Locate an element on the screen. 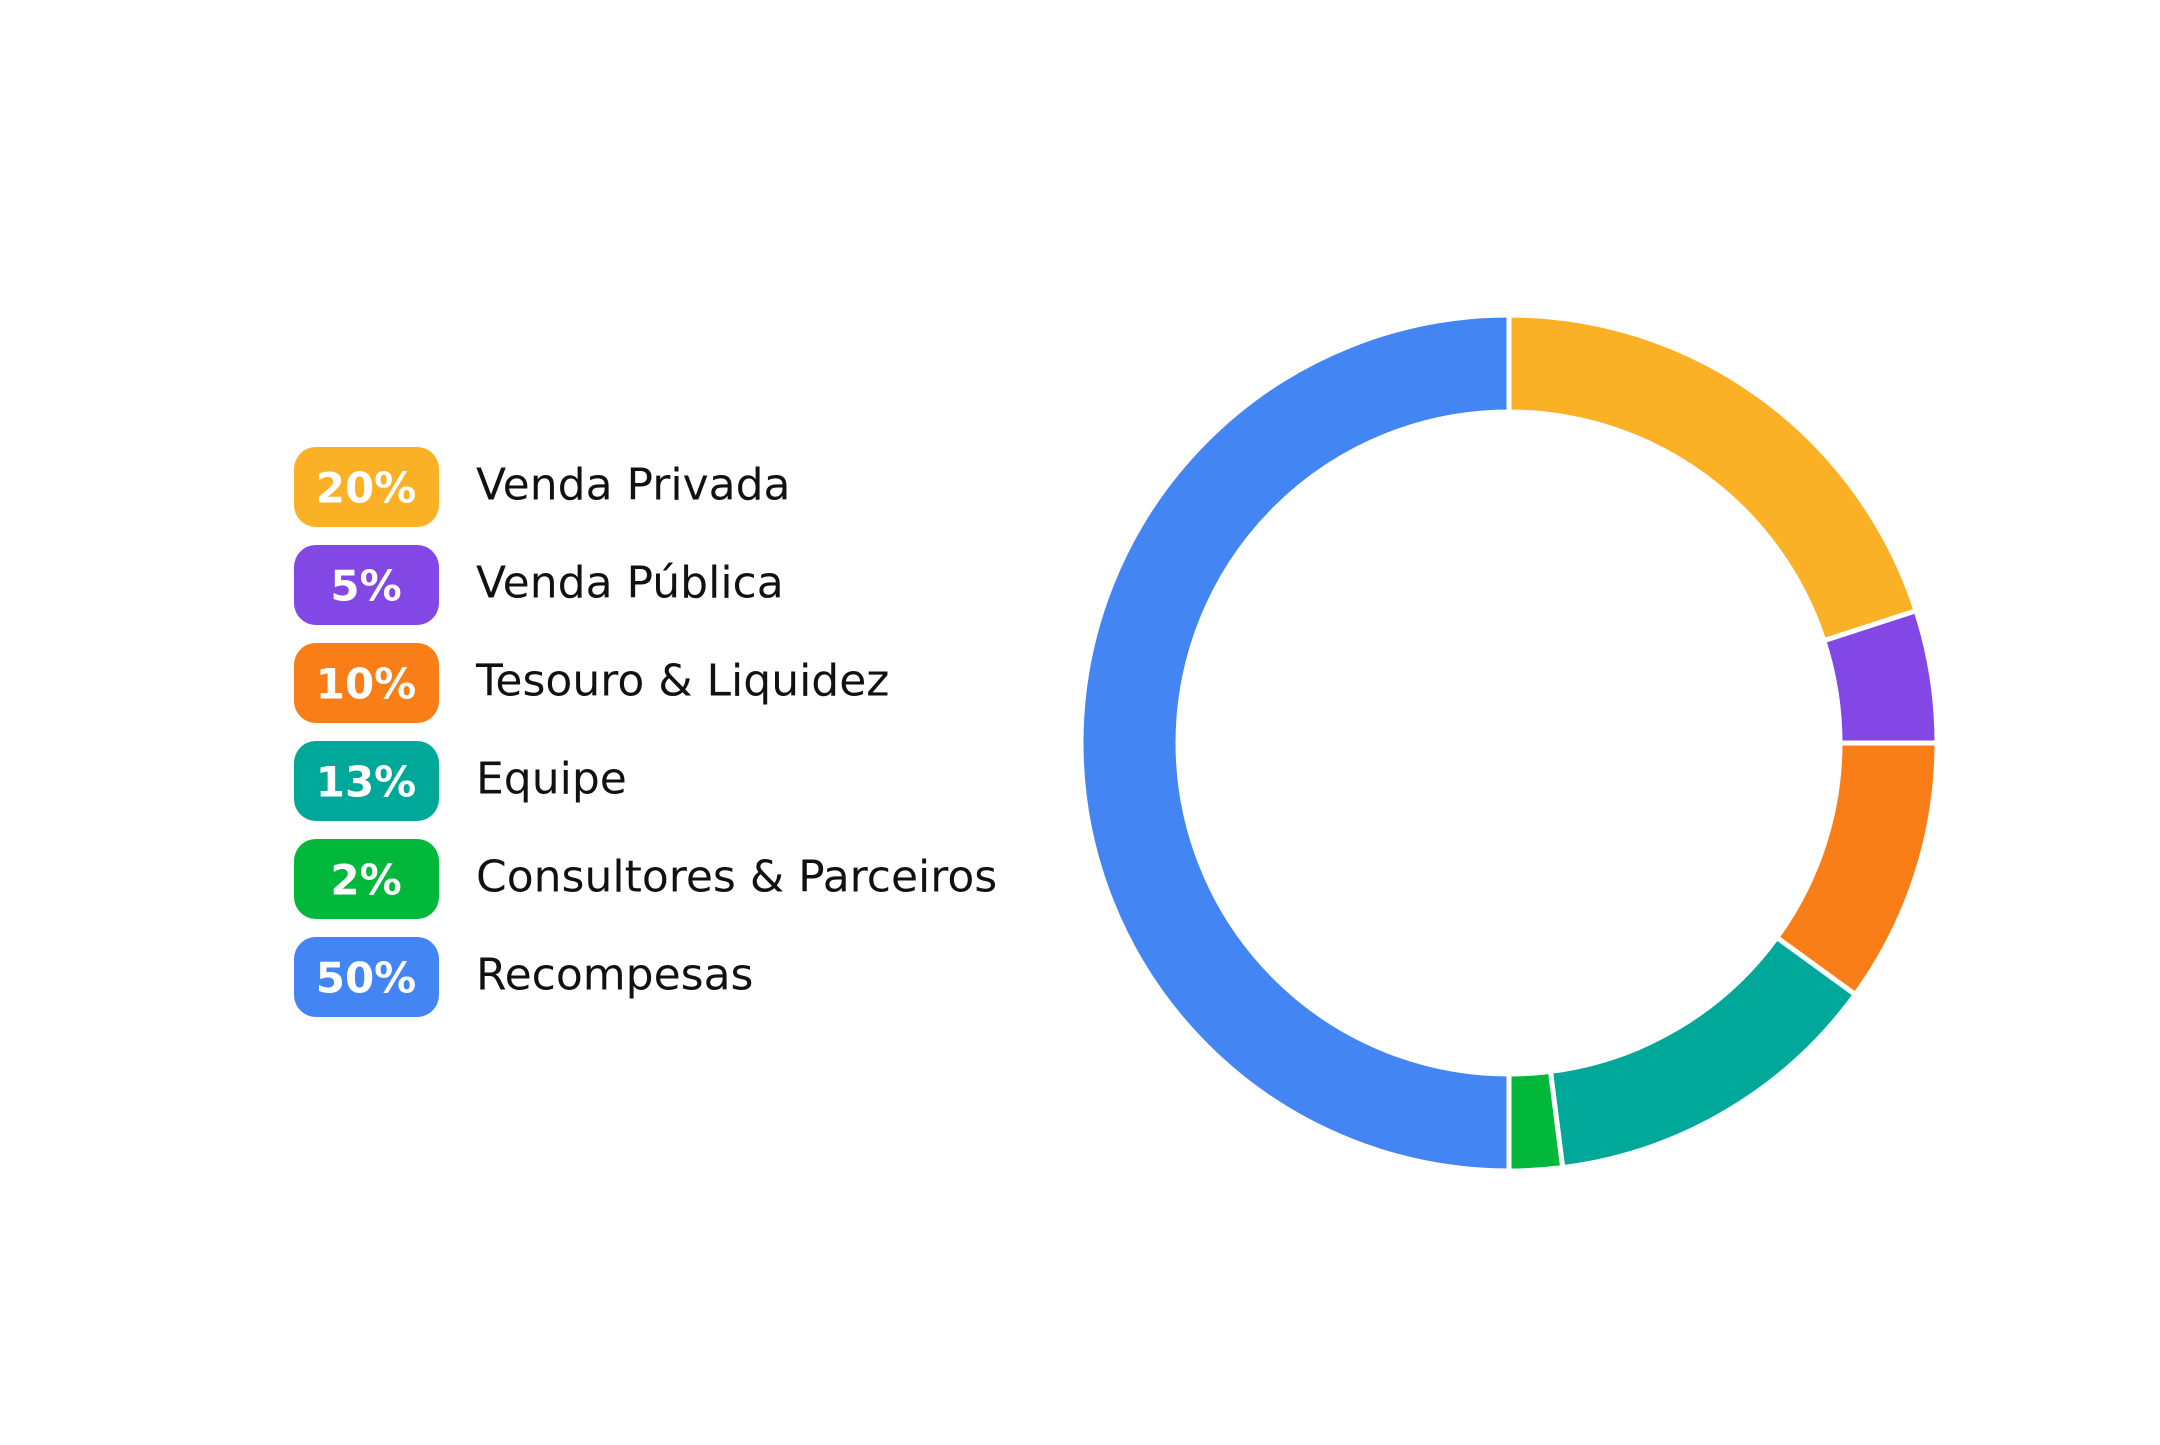 The width and height of the screenshot is (2160, 1445). legend-value: 5% is located at coordinates (365, 586).